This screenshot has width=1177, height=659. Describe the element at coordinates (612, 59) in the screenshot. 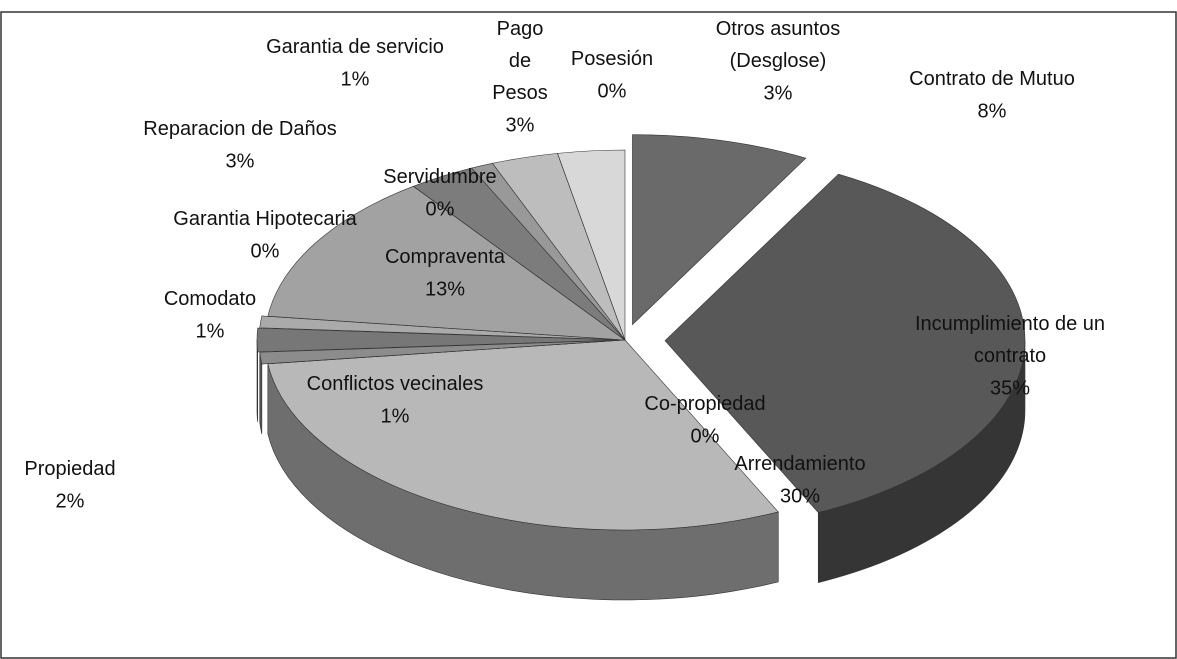

I see `data-label-name: Posesión` at that location.